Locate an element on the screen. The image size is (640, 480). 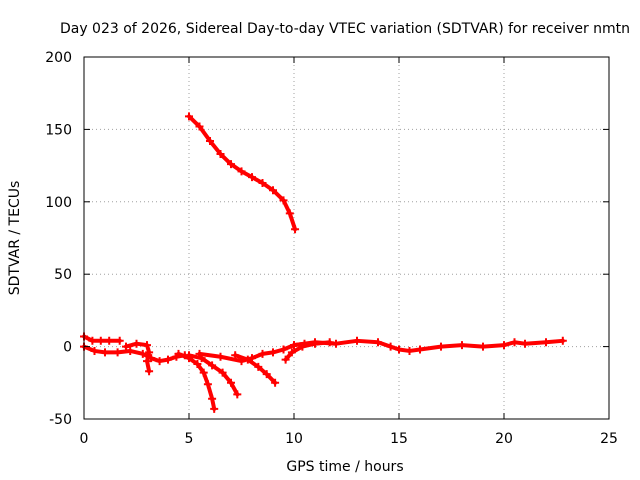
x-tick-label: 25 is located at coordinates (609, 439).